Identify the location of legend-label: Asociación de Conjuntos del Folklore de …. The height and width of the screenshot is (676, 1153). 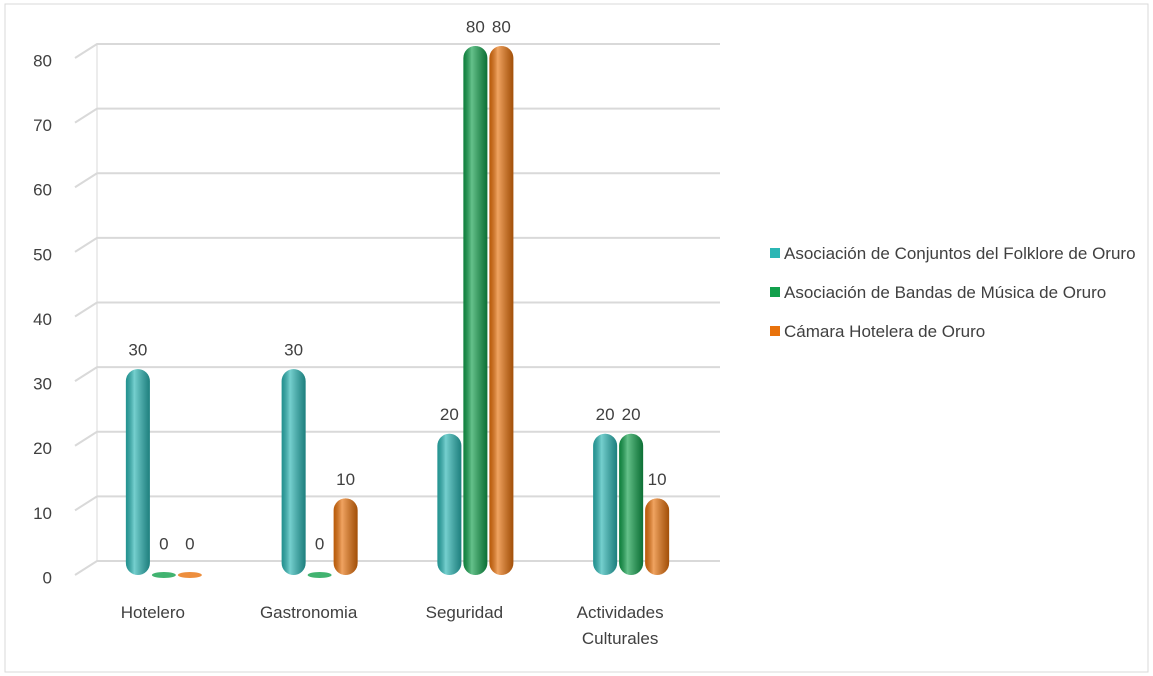
(960, 253).